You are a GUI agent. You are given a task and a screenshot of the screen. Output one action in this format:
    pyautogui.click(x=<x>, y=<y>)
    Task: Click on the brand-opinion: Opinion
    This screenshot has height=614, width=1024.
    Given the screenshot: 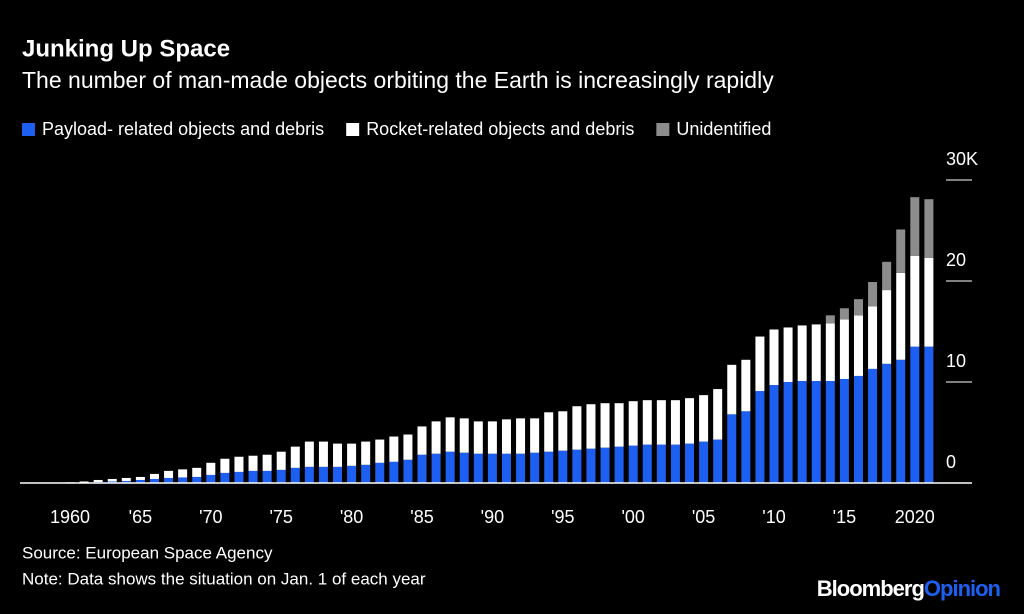 What is the action you would take?
    pyautogui.click(x=962, y=588)
    